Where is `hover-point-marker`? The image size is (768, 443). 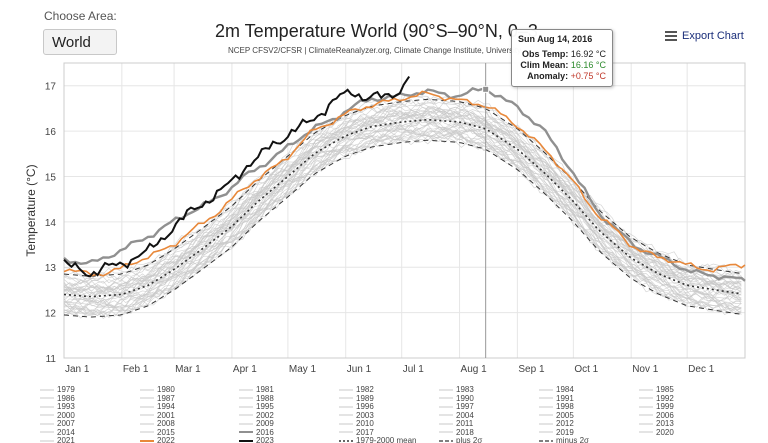
hover-point-marker is located at coordinates (486, 89).